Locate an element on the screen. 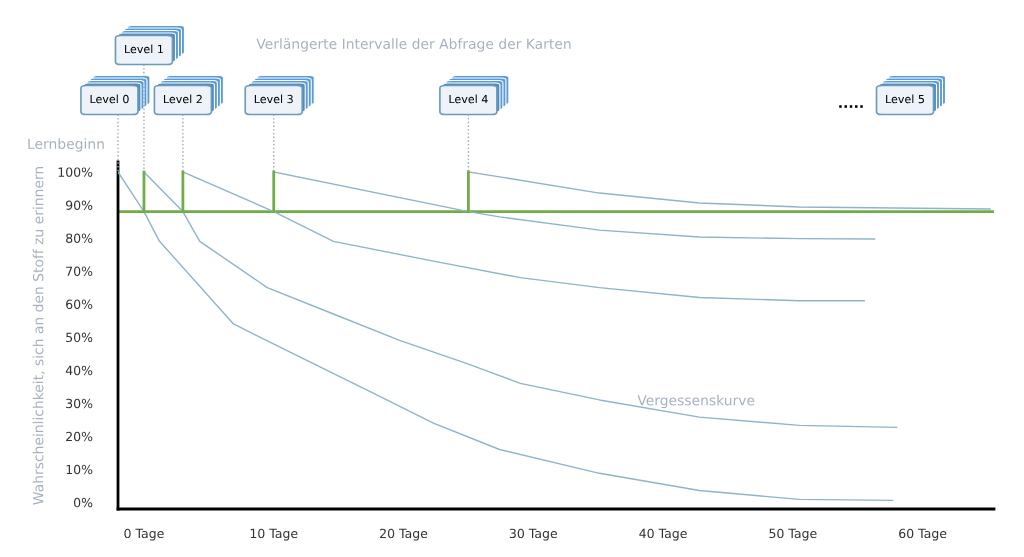 The image size is (1024, 557). chart-title: Verlängerte Intervalle der Abfrage der Karten is located at coordinates (413, 45).